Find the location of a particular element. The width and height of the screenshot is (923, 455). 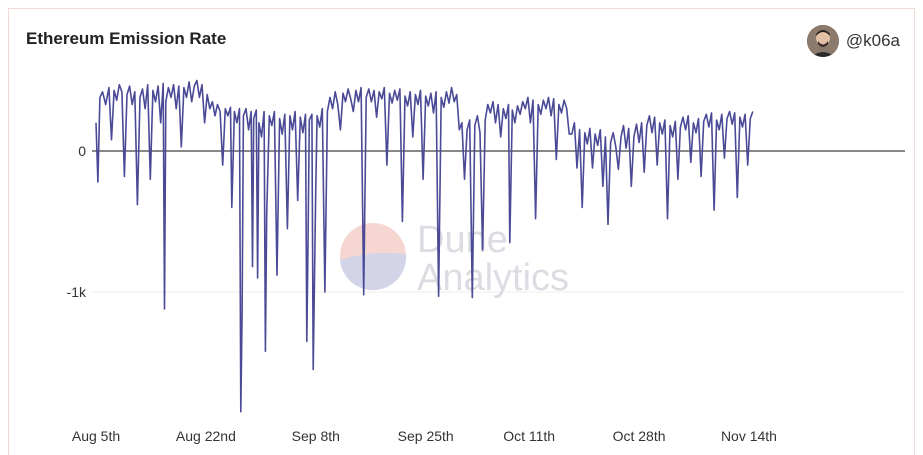

x-tick-label: Sep 8th is located at coordinates (316, 436).